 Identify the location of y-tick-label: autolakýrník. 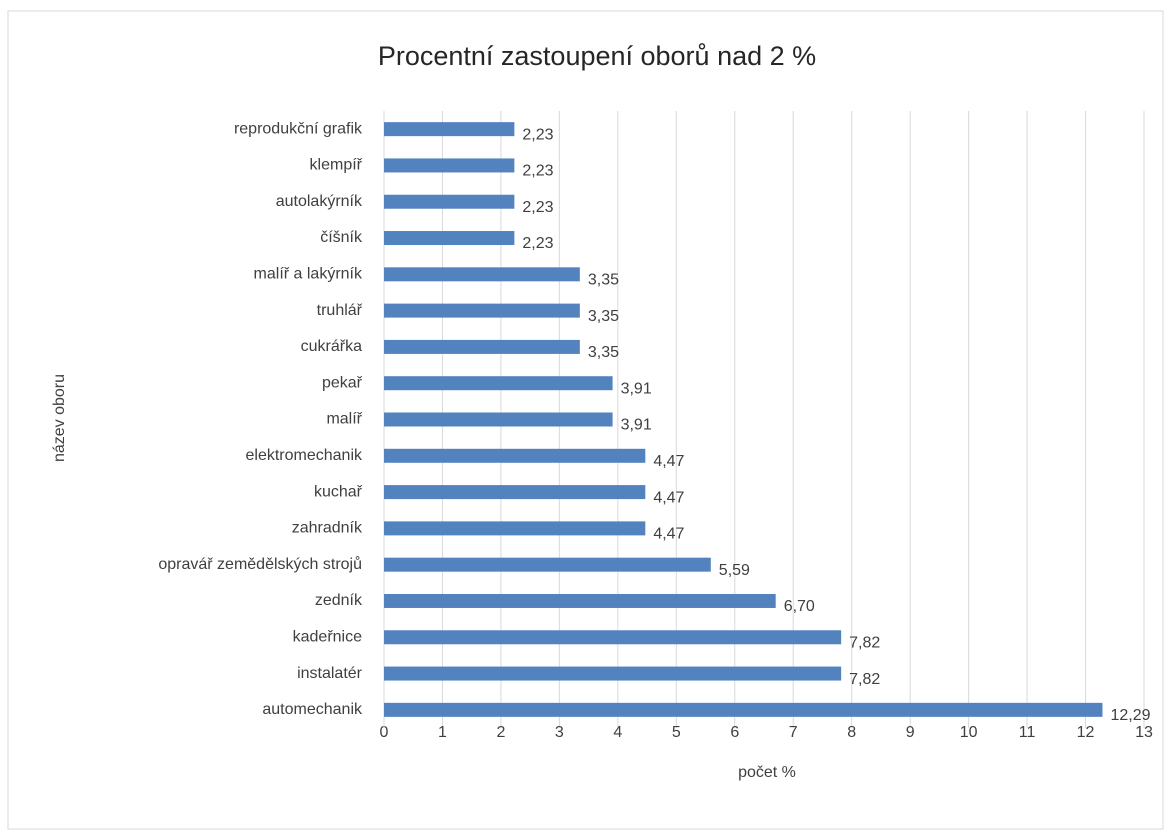
(319, 201).